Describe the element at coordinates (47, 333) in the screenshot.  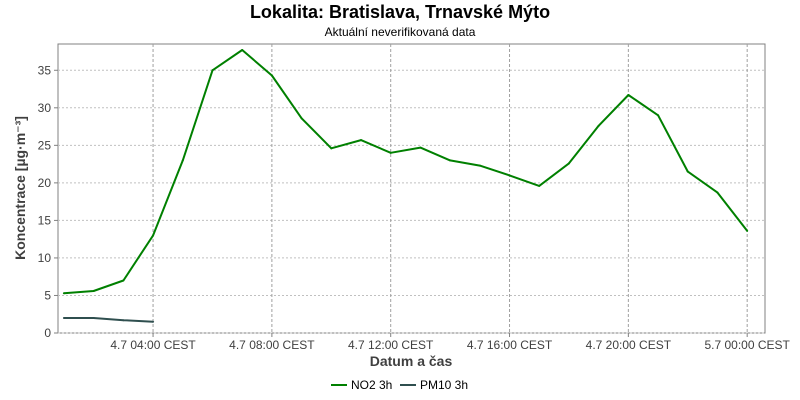
I see `y-tick-label: 0` at that location.